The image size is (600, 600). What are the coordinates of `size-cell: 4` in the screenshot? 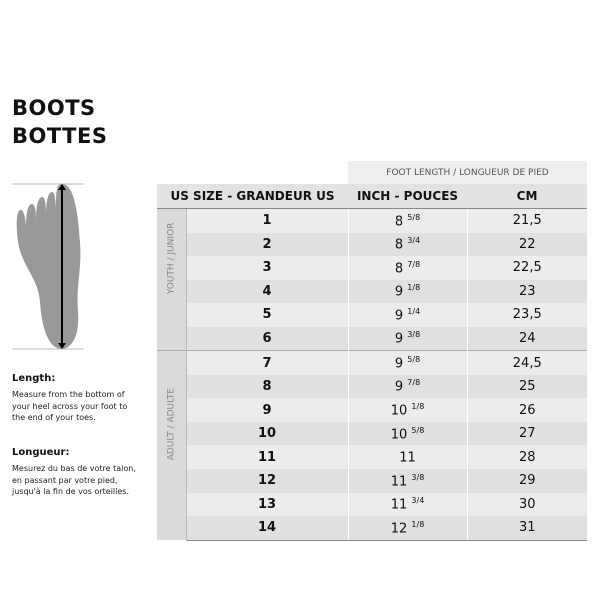 It's located at (267, 291).